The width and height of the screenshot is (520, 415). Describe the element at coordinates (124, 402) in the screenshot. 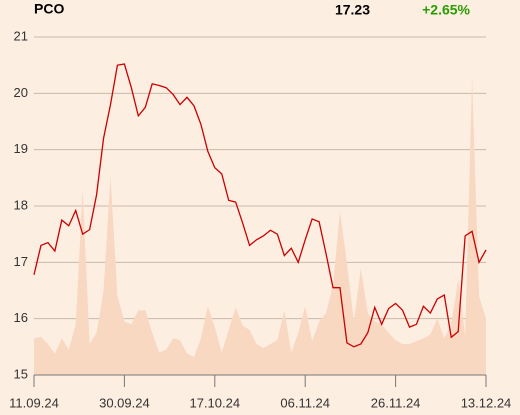

I see `x-tick-label: 30.09.24` at that location.